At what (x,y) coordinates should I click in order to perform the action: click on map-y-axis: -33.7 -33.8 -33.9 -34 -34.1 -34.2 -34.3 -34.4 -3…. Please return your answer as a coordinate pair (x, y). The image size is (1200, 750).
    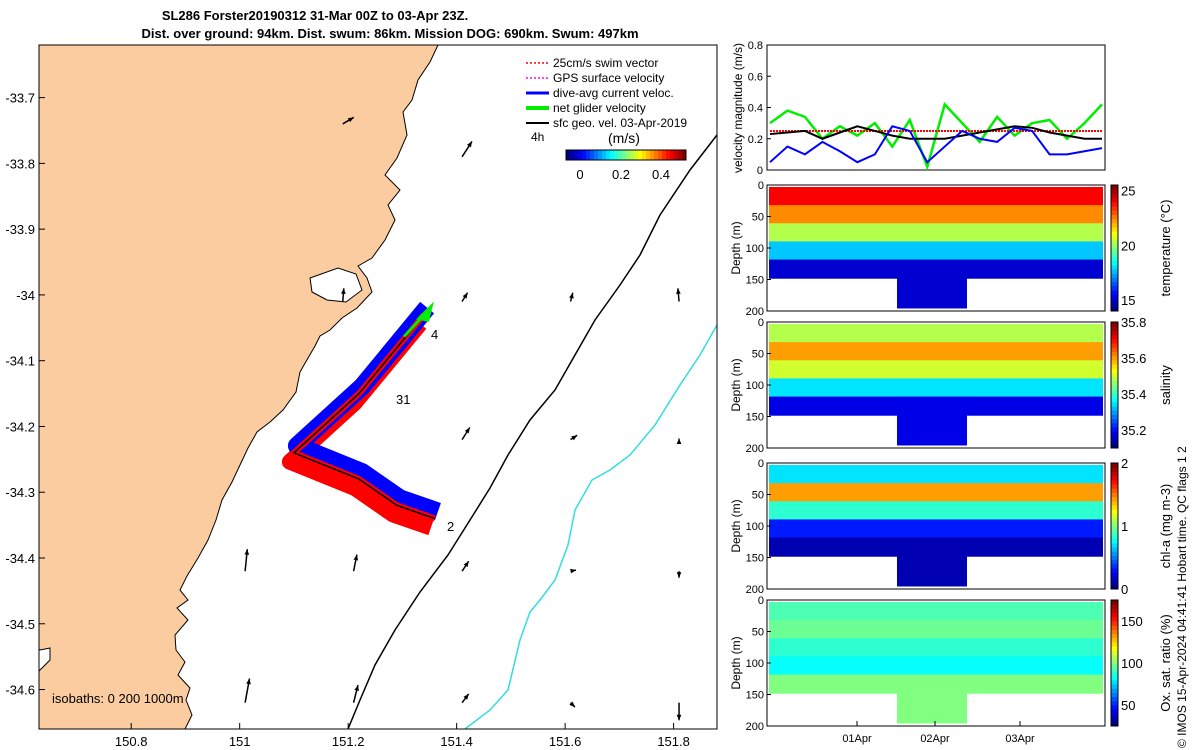
    Looking at the image, I should click on (25, 394).